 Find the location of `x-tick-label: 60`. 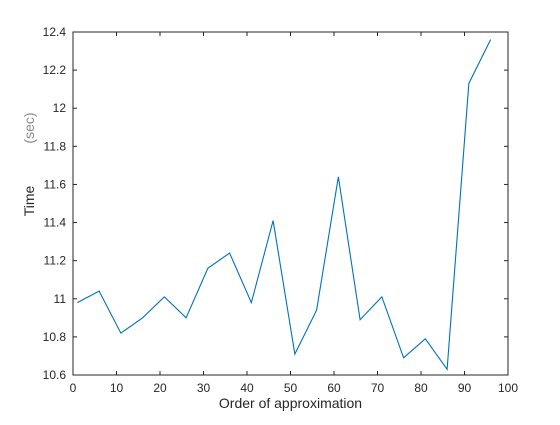

x-tick-label: 60 is located at coordinates (334, 388).